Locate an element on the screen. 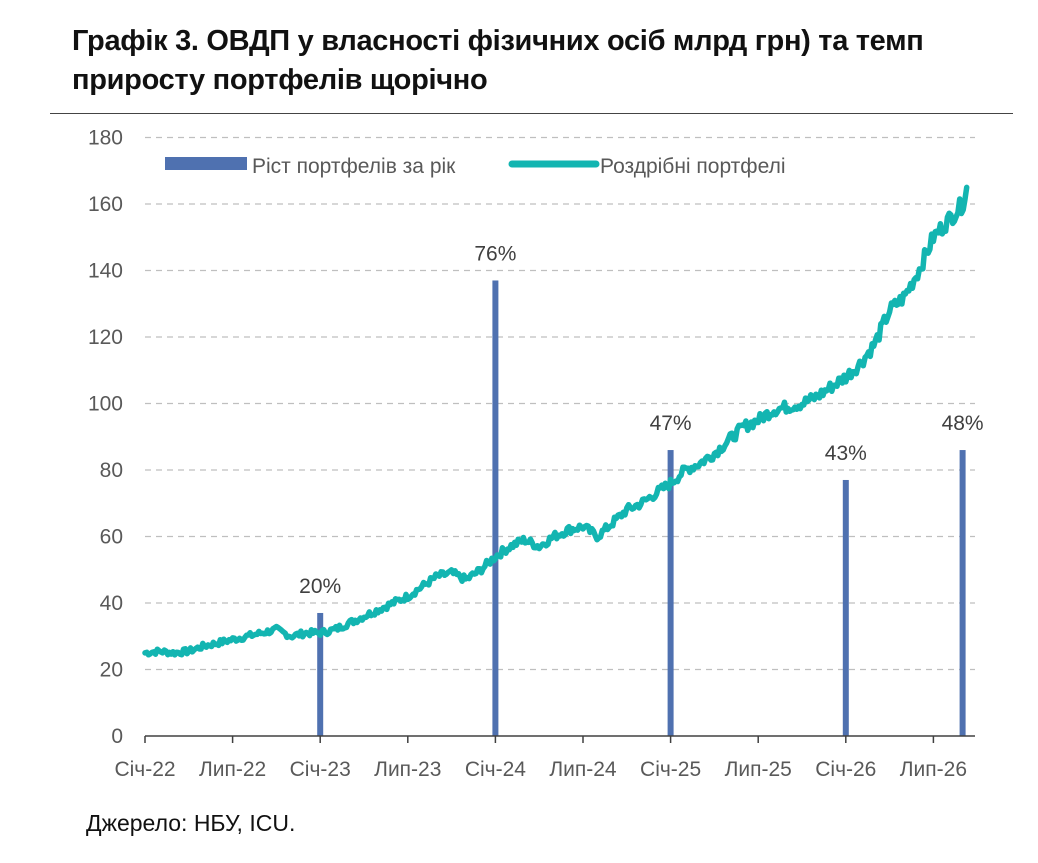  y-tick-label: 20 is located at coordinates (111, 670).